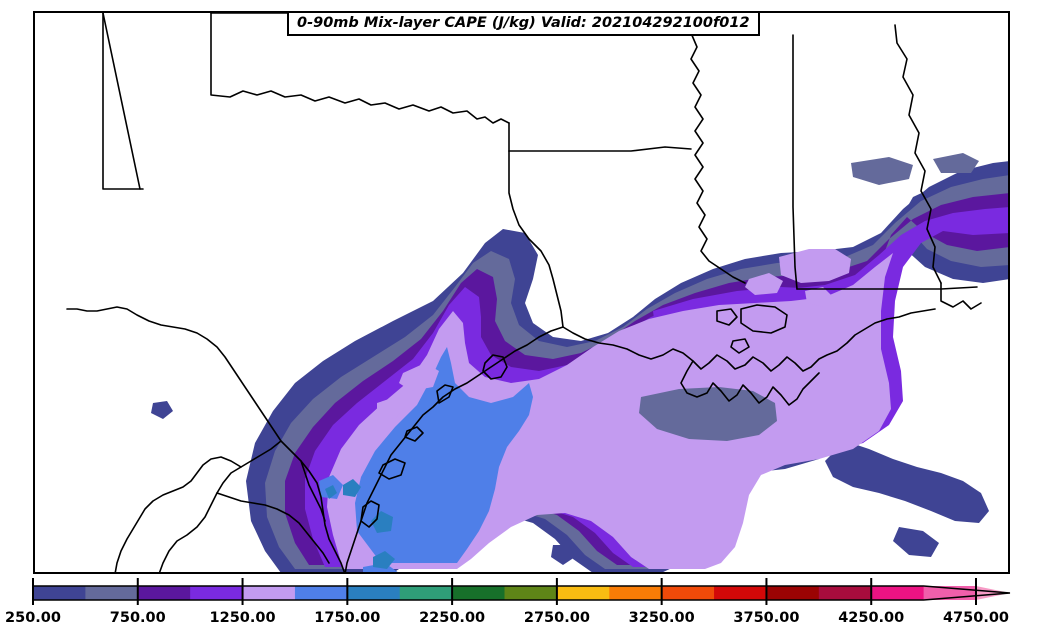 The image size is (1042, 633). Describe the element at coordinates (123, 101) in the screenshot. I see `border-new-mexico-texas` at that location.